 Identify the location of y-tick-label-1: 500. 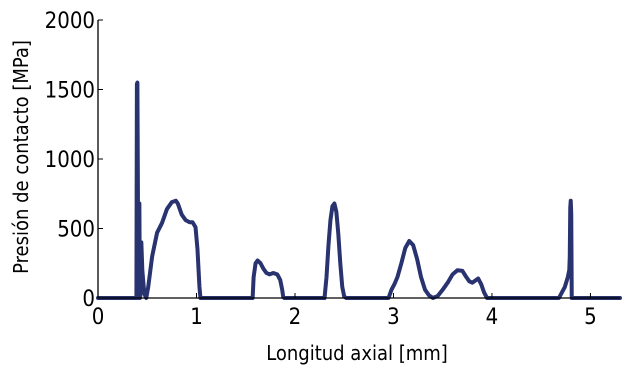
(76, 230).